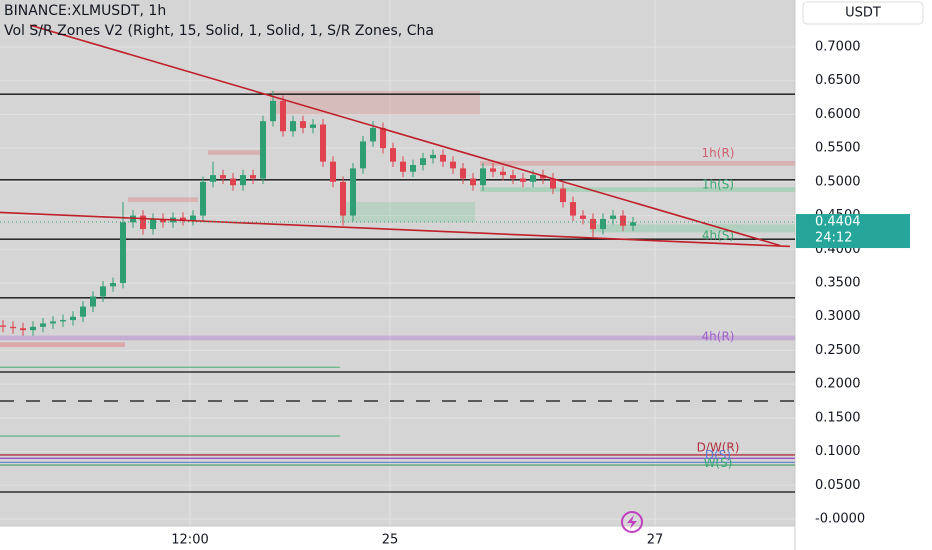 Image resolution: width=932 pixels, height=550 pixels. I want to click on zone-label: D(S), so click(718, 455).